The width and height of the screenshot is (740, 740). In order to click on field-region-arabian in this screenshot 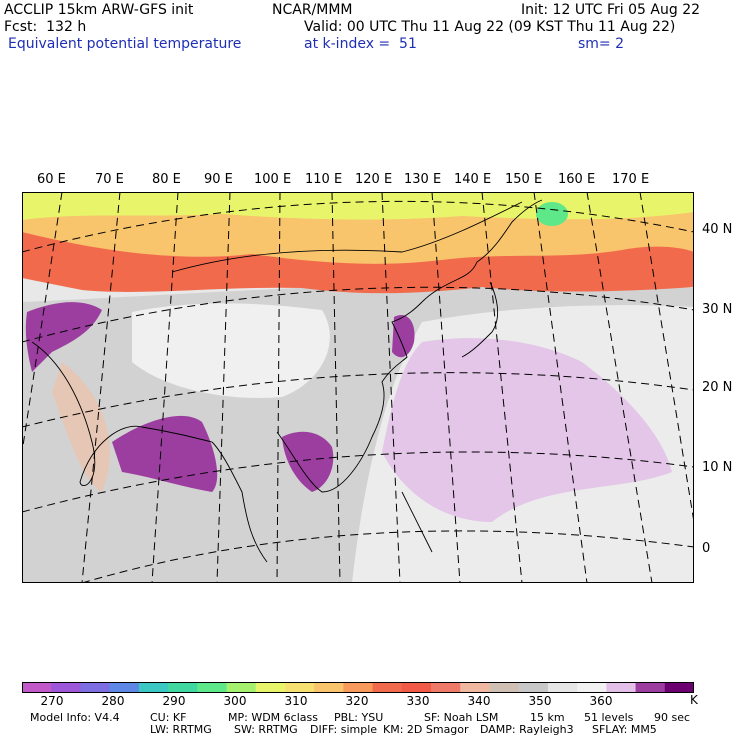, I will do `click(63, 337)`.